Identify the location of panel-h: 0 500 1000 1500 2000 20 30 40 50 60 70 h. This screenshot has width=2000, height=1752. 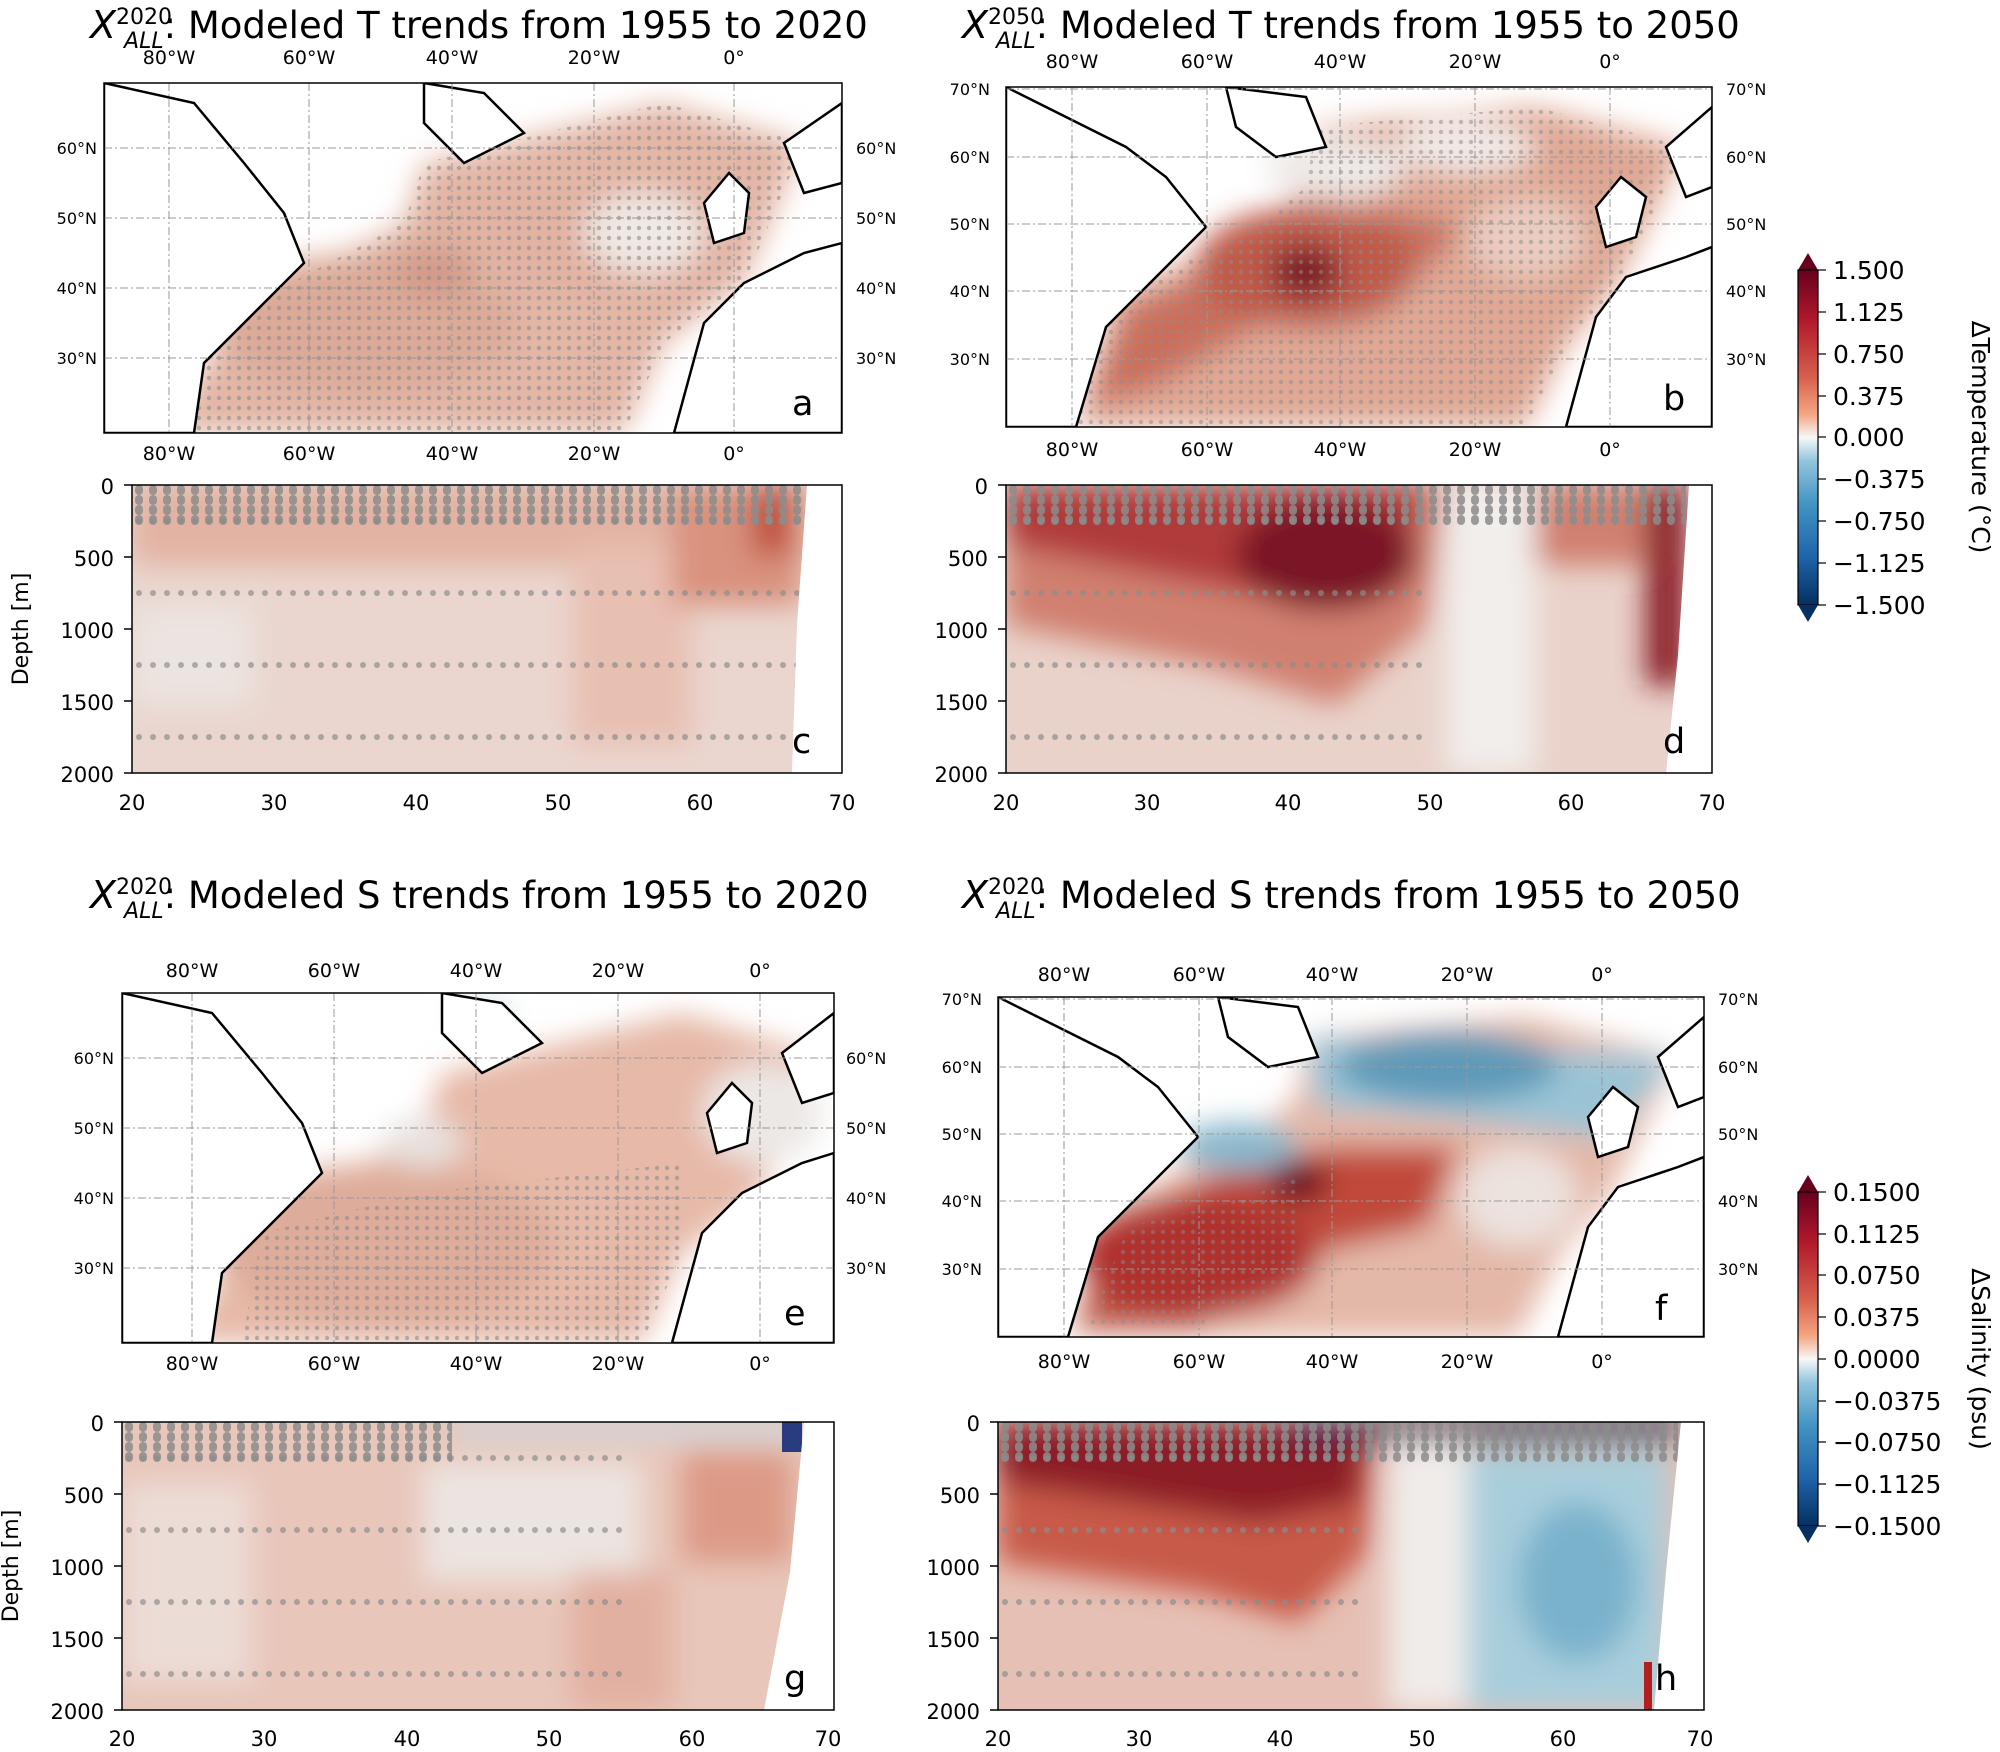
(1320, 1581).